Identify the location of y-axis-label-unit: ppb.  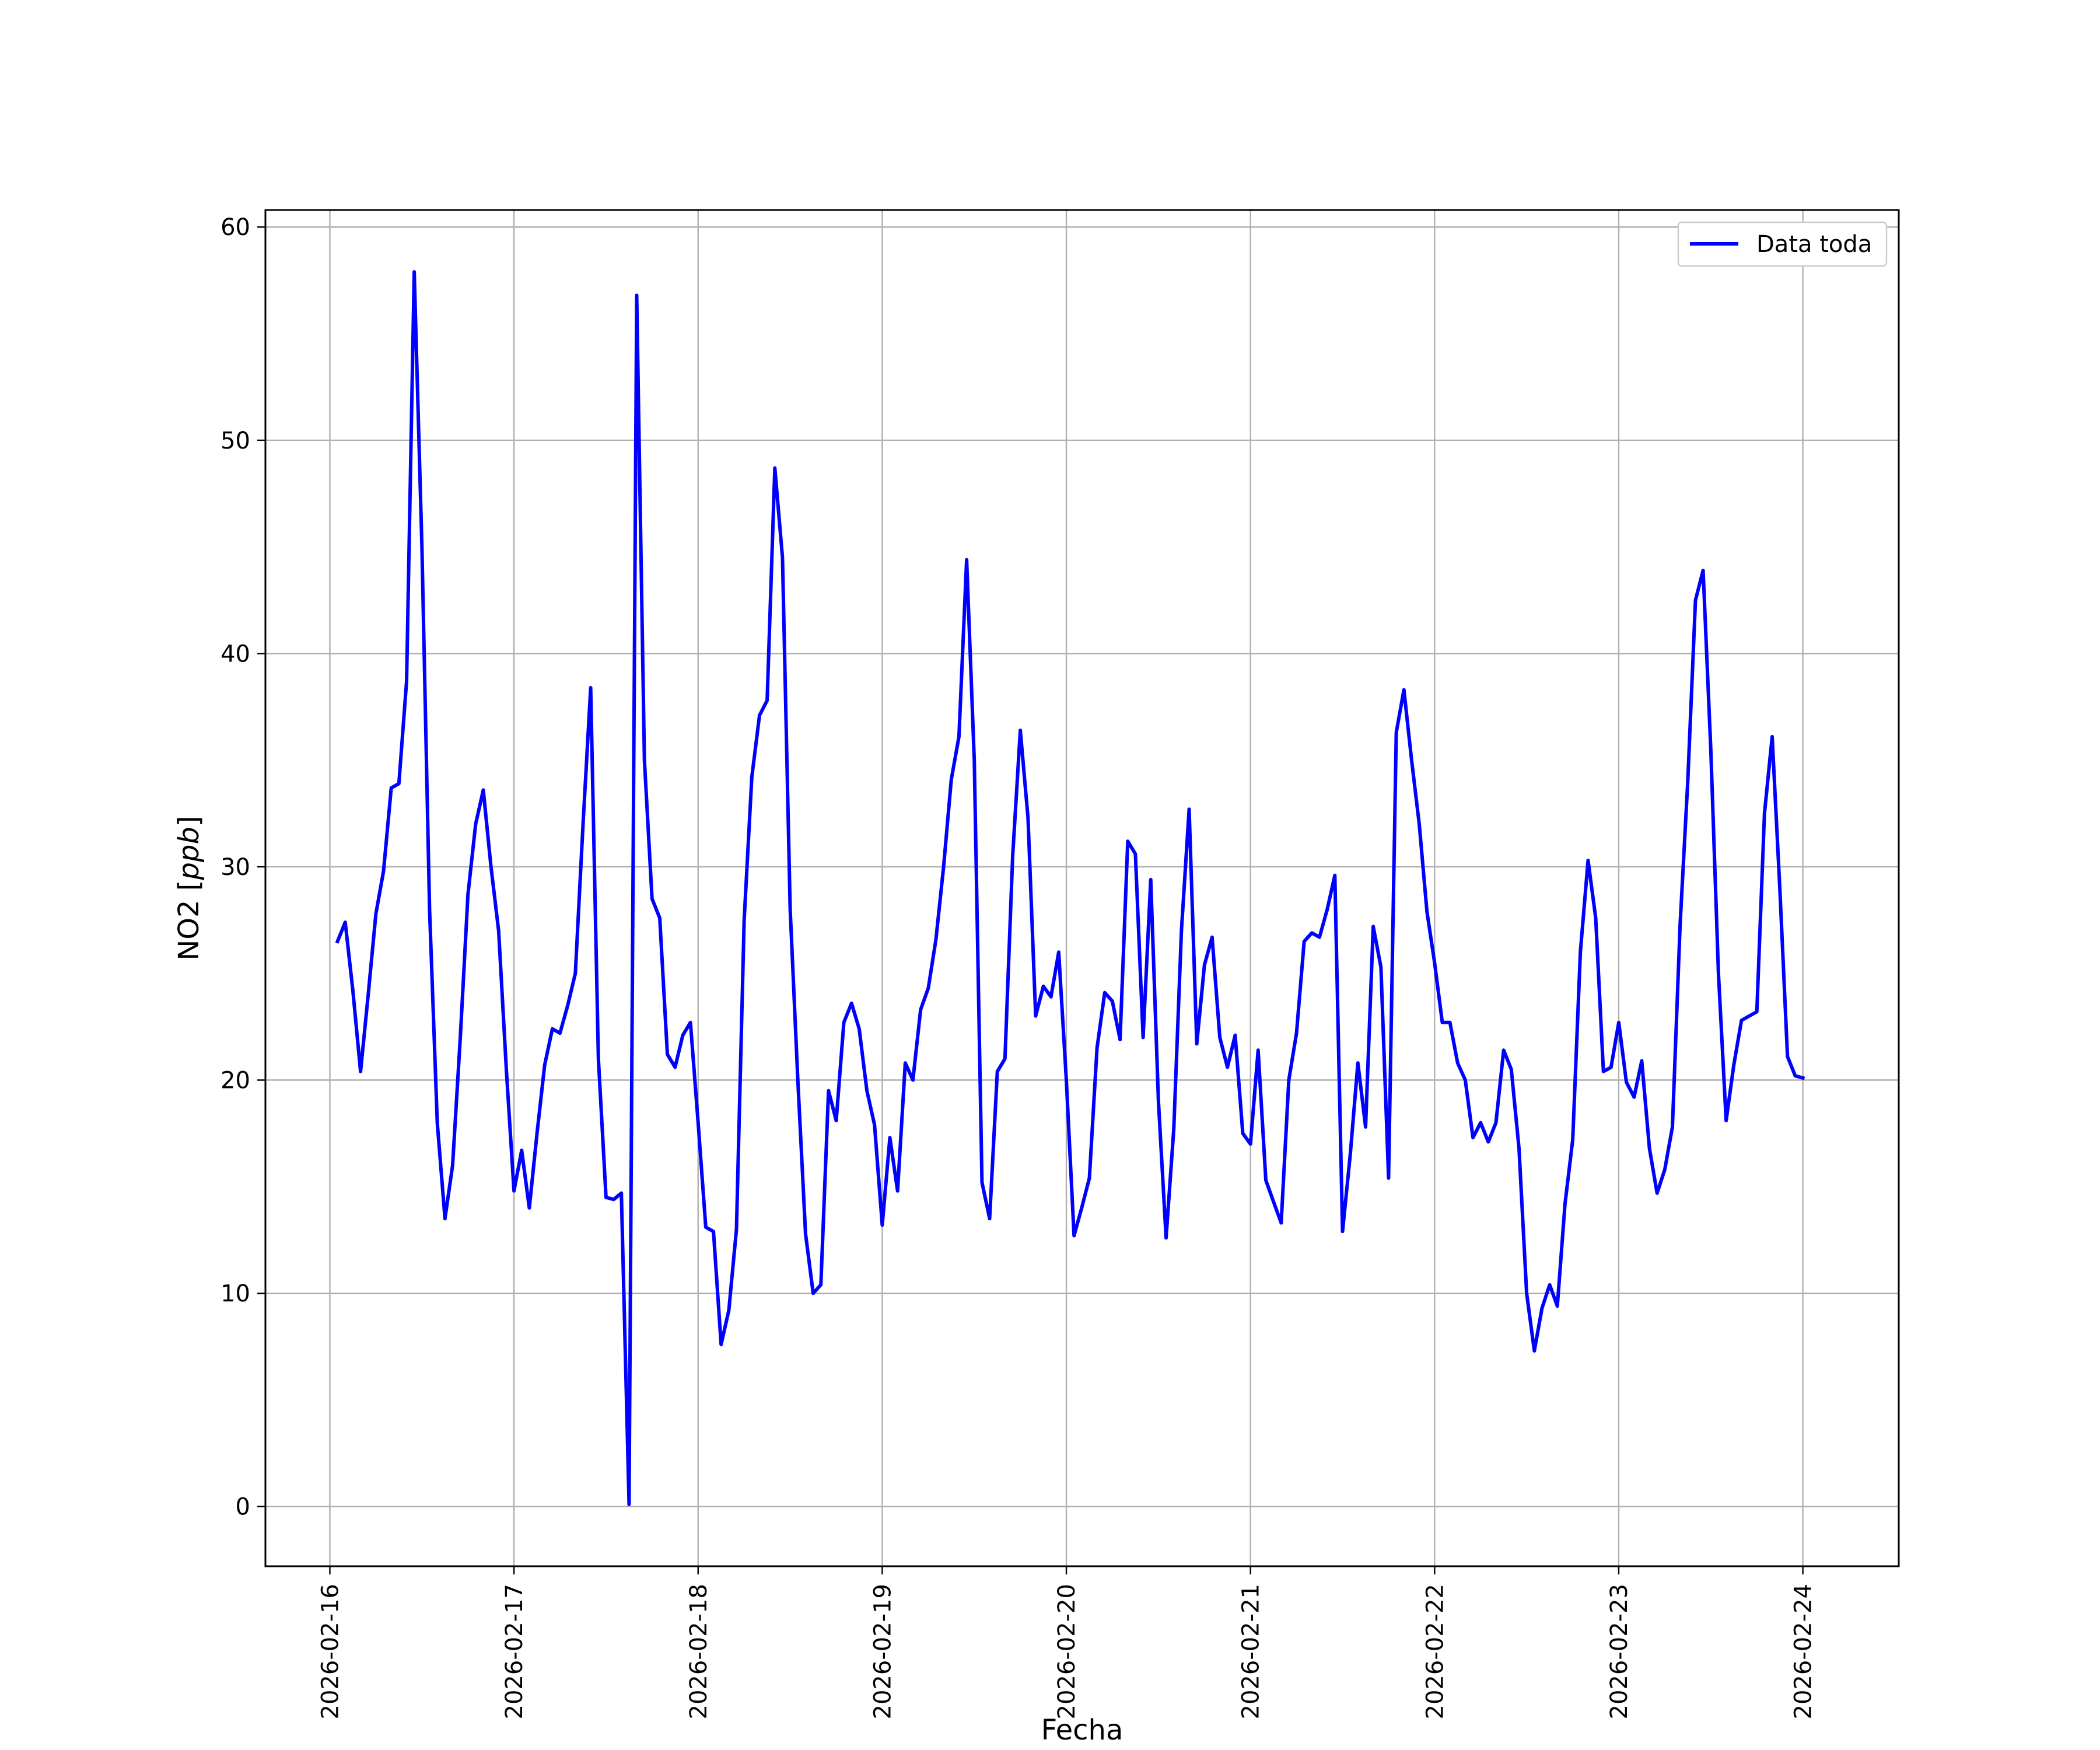
(189, 853).